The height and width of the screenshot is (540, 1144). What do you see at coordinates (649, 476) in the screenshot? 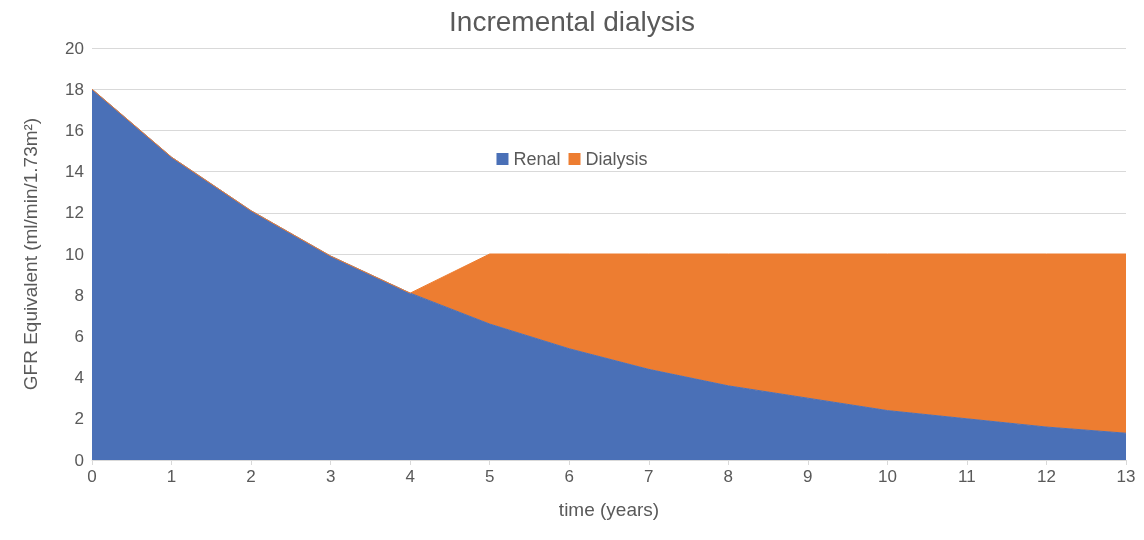
I see `x-tick-label: 7` at bounding box center [649, 476].